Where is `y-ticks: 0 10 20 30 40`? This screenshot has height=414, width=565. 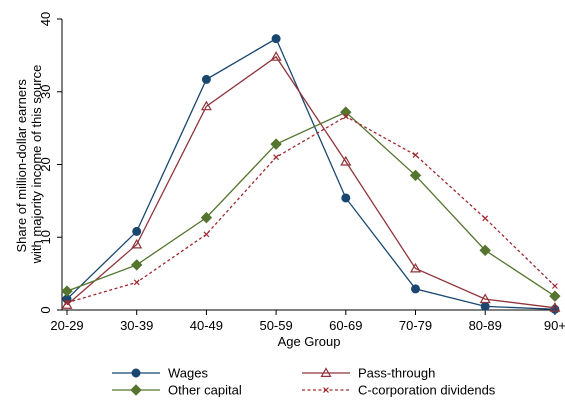 y-ticks: 0 10 20 30 40 is located at coordinates (50, 163).